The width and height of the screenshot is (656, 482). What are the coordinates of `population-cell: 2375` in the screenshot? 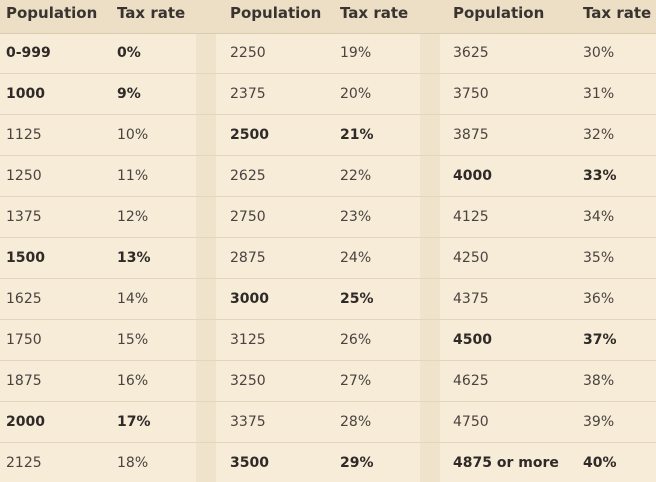 It's located at (248, 94).